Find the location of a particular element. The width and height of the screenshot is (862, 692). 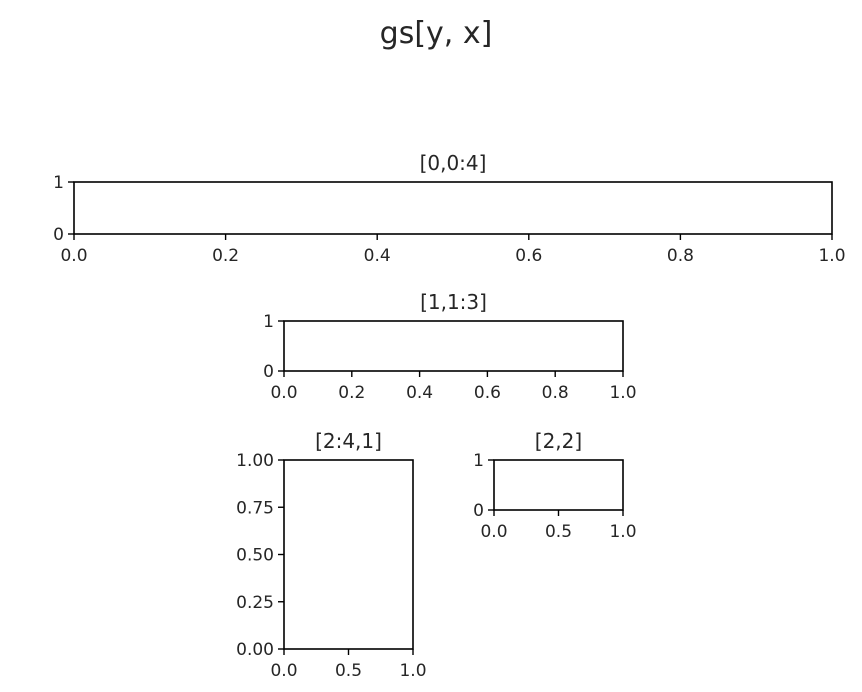

subplot-3: [2,2] 0.0 0.5 1.0 0 1 is located at coordinates (554, 485).